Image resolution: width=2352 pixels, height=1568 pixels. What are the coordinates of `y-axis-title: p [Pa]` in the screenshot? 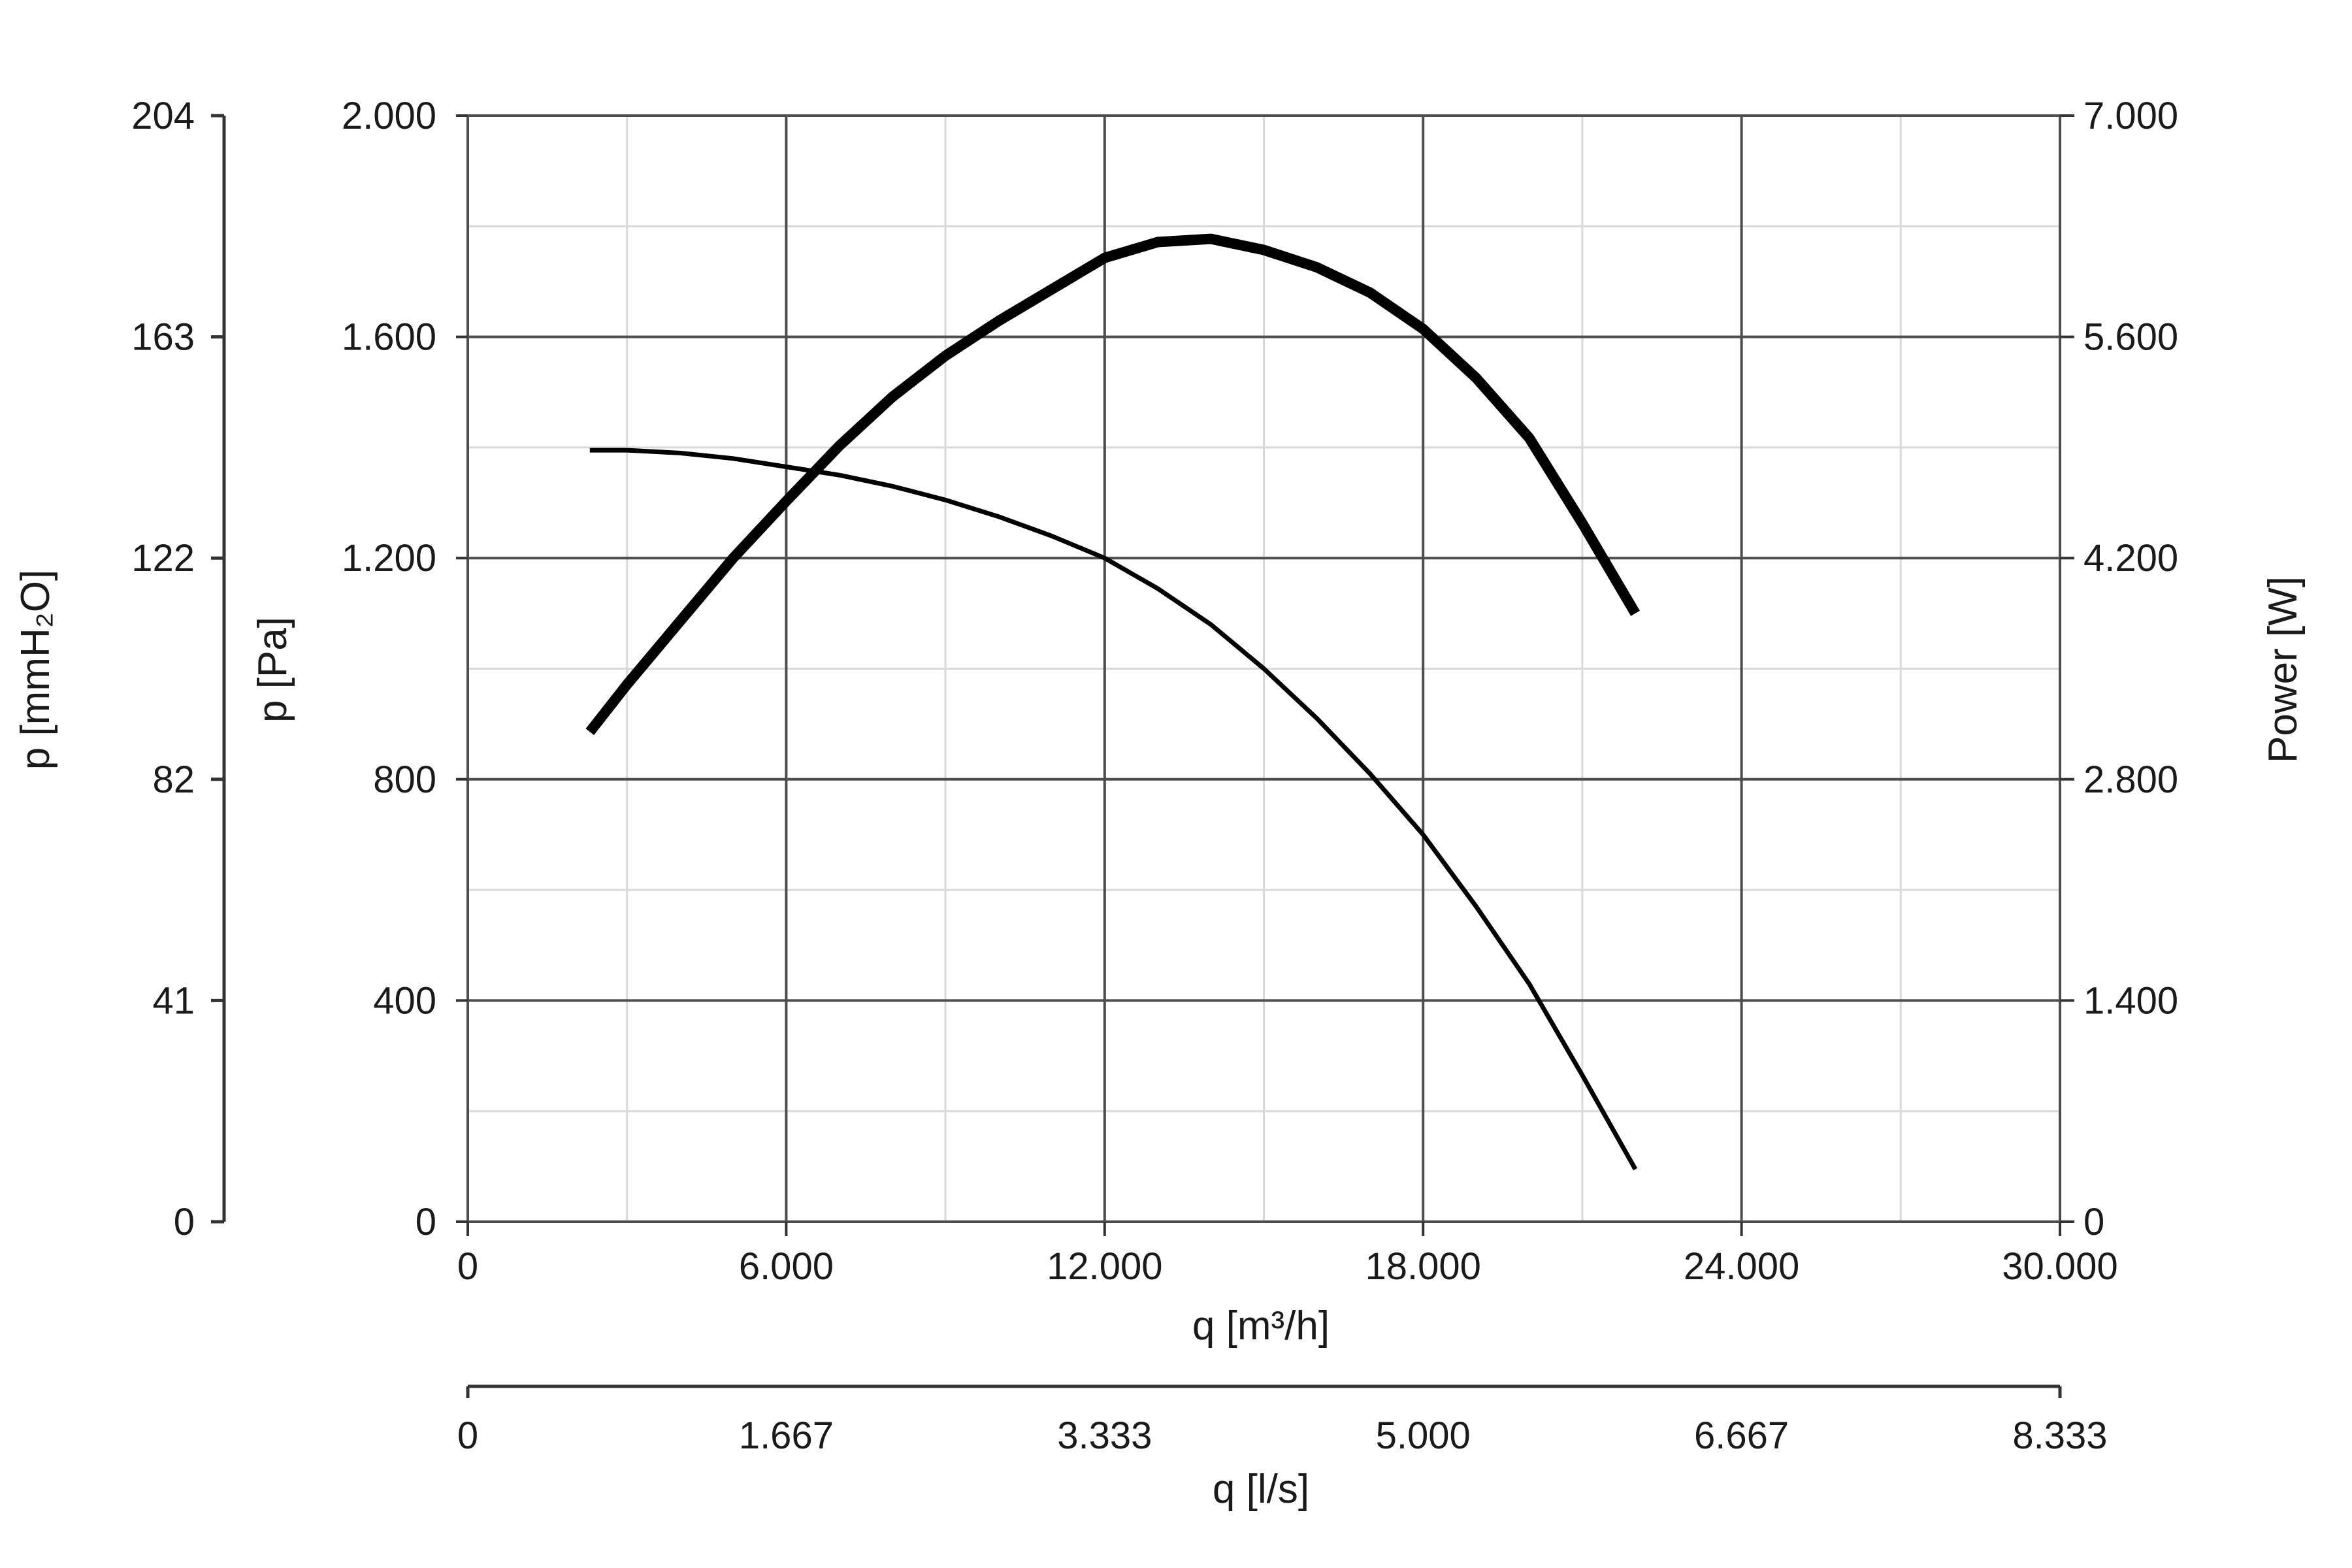 It's located at (272, 670).